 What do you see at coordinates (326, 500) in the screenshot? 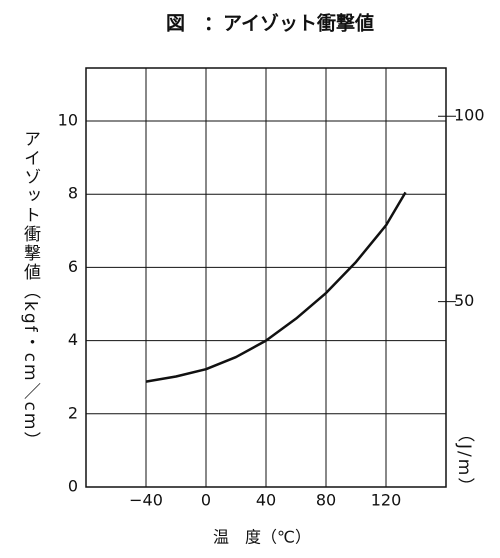
I see `x-tick-label: 80` at bounding box center [326, 500].